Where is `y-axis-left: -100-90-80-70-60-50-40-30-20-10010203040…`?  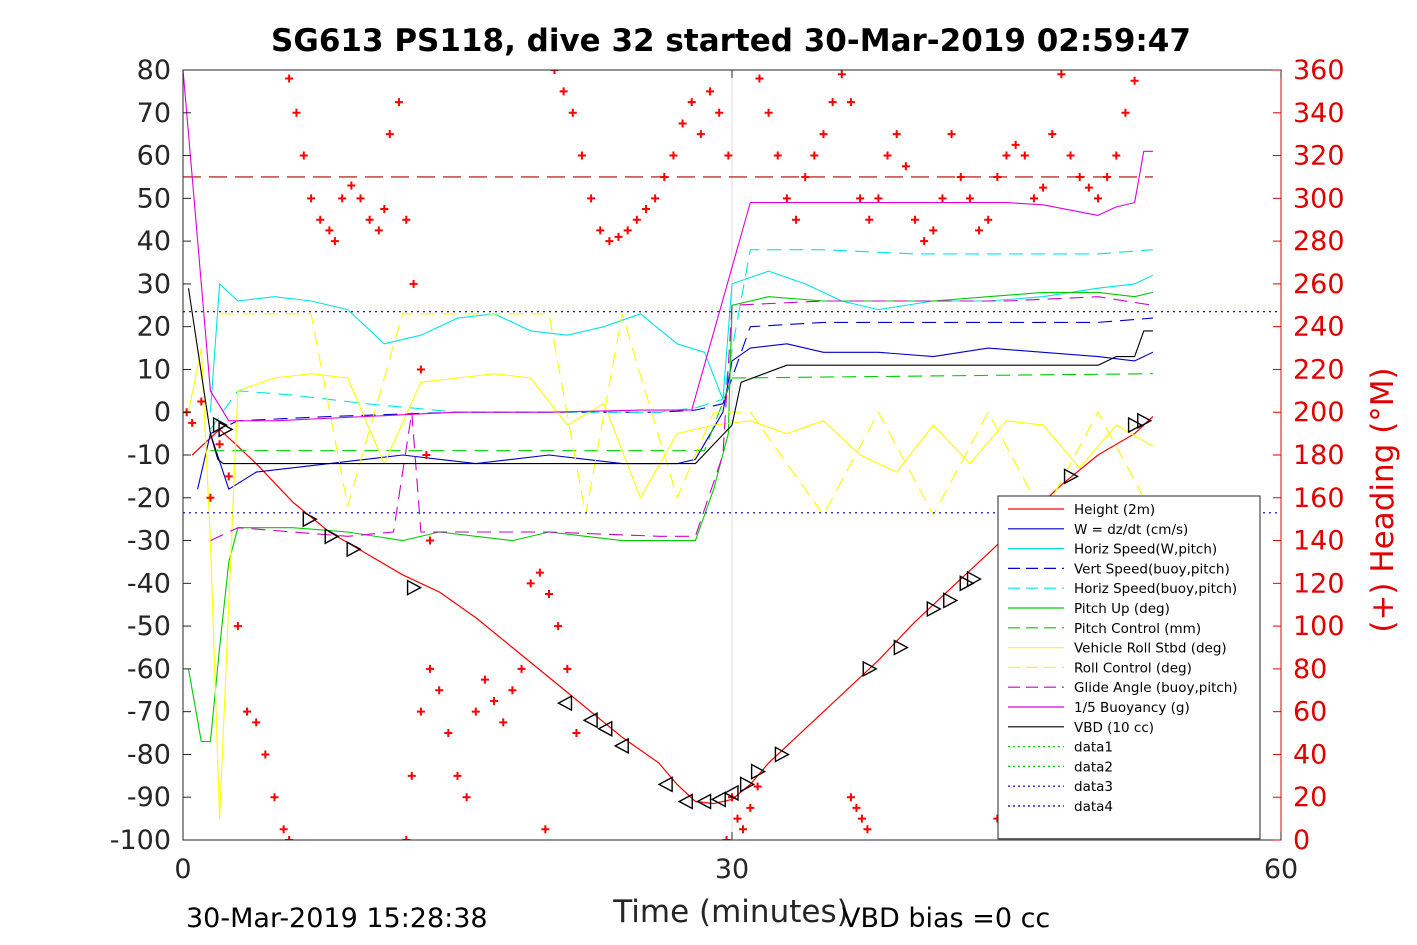 y-axis-left: -100-90-80-70-60-50-40-30-20-10010203040… is located at coordinates (150, 455).